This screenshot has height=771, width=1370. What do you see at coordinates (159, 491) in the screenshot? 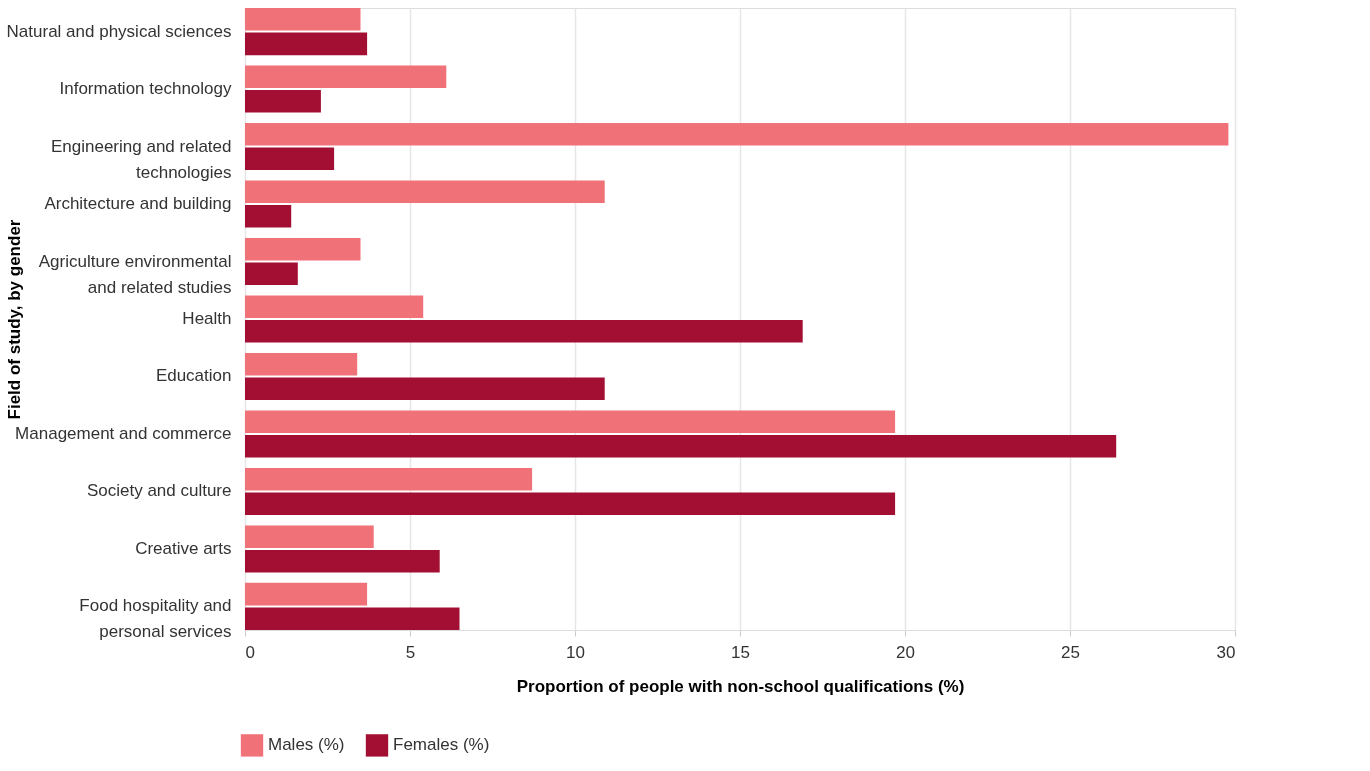
I see `y-tick-label: Society and culture` at bounding box center [159, 491].